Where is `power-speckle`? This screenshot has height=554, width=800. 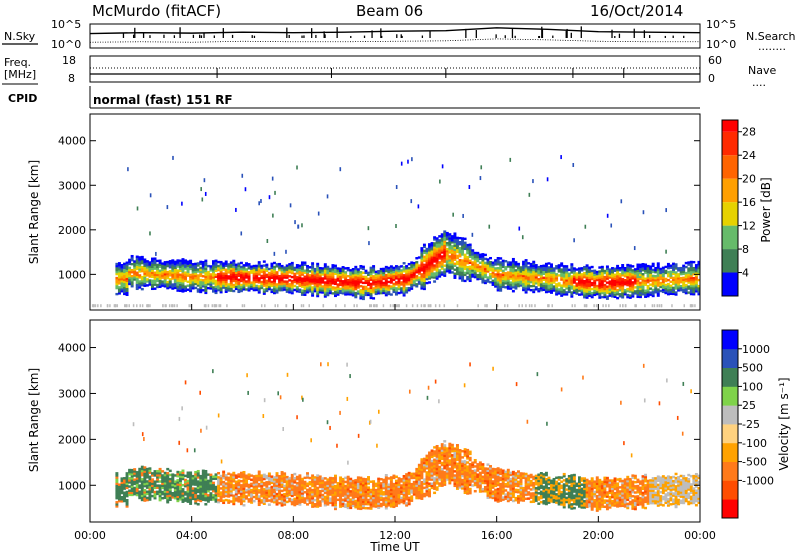 power-speckle is located at coordinates (472, 234).